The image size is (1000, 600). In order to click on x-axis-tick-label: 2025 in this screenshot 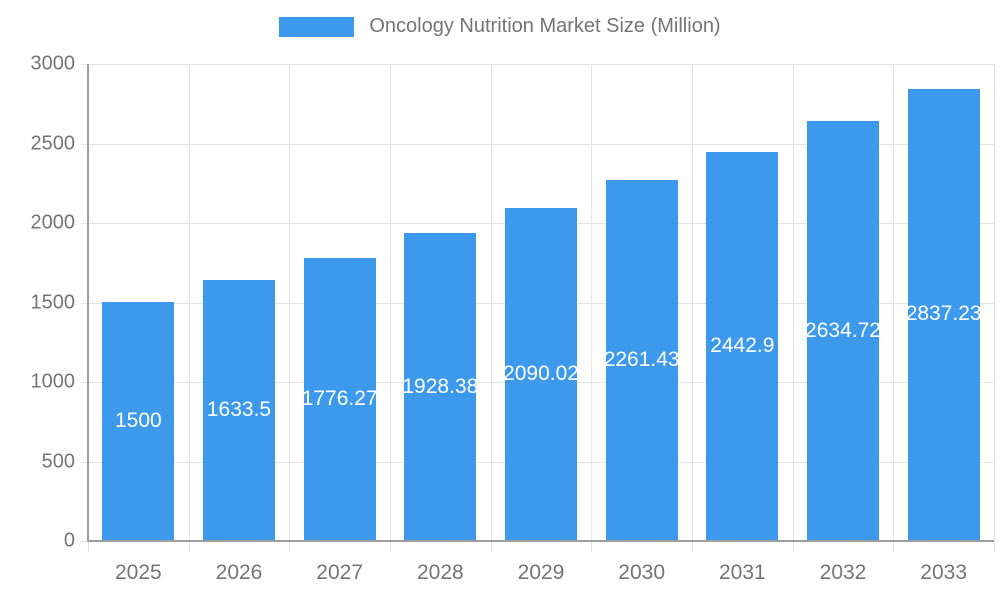, I will do `click(138, 572)`.